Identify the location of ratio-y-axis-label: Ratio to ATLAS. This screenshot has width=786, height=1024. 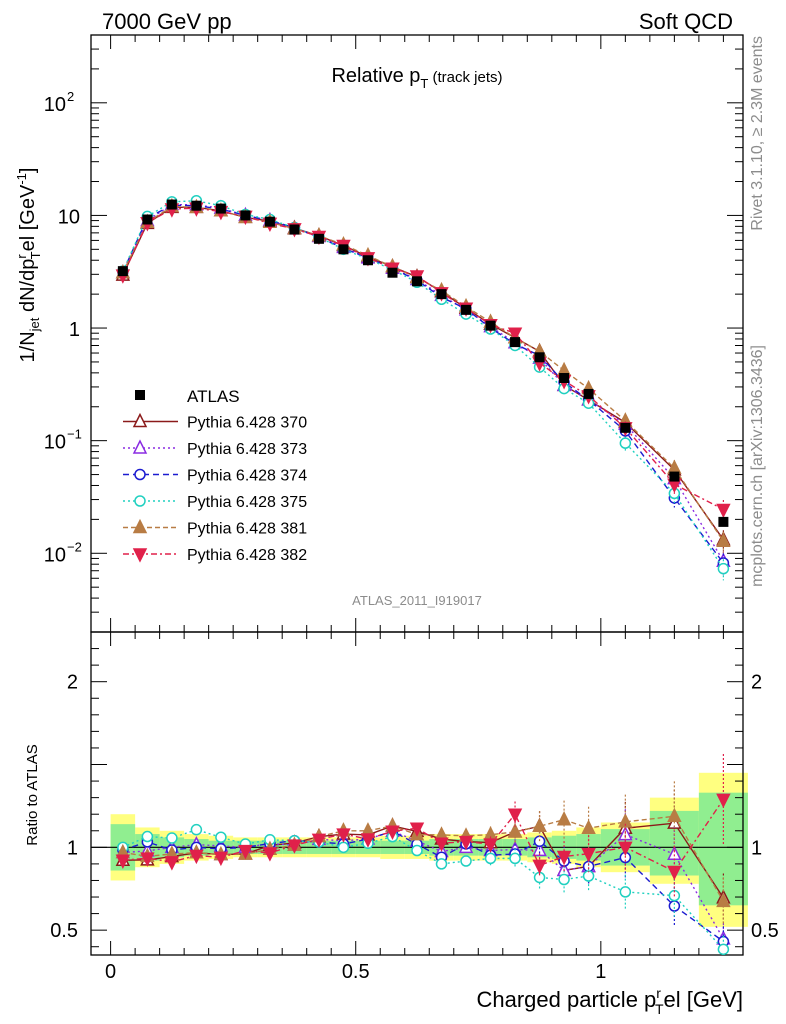
(32, 794).